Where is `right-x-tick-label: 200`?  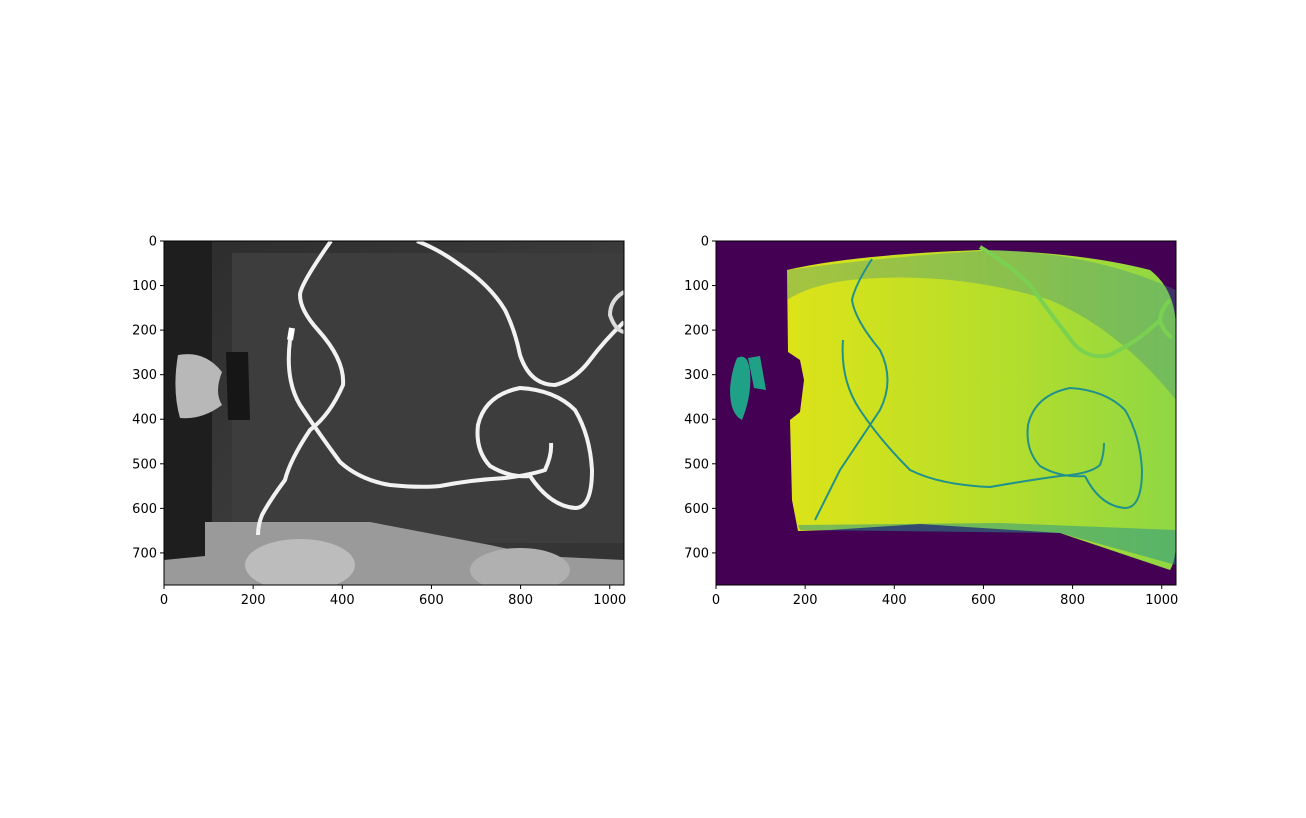
right-x-tick-label: 200 is located at coordinates (805, 600).